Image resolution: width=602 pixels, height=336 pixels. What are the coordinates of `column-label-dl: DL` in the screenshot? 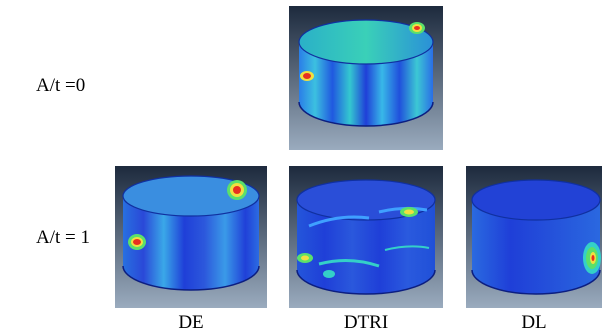 It's located at (534, 322).